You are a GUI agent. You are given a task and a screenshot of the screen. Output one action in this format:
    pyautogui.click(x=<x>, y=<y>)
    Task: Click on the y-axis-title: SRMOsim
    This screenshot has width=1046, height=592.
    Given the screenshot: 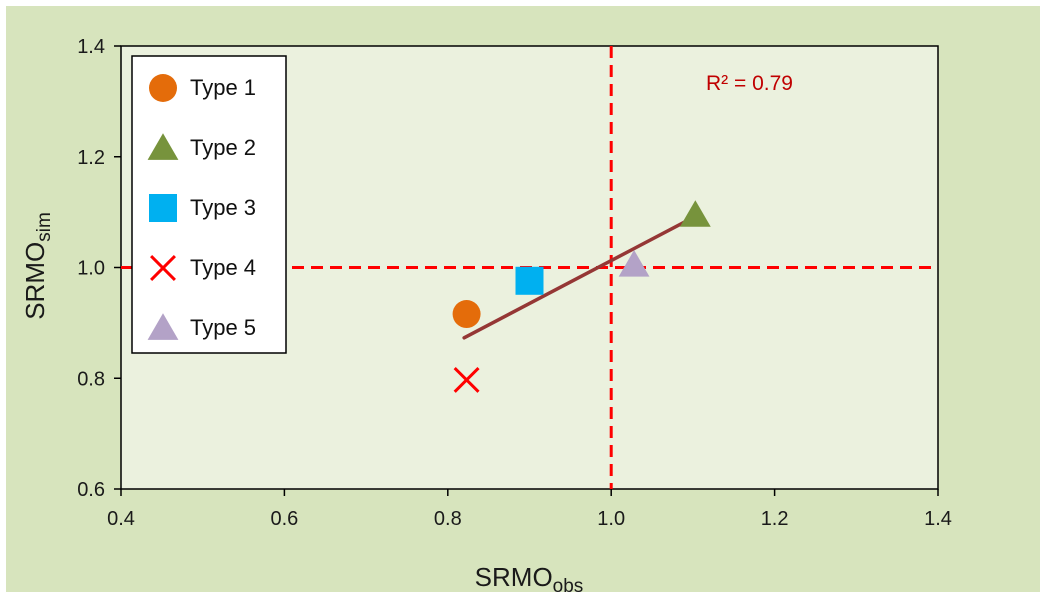 What is the action you would take?
    pyautogui.click(x=37, y=266)
    